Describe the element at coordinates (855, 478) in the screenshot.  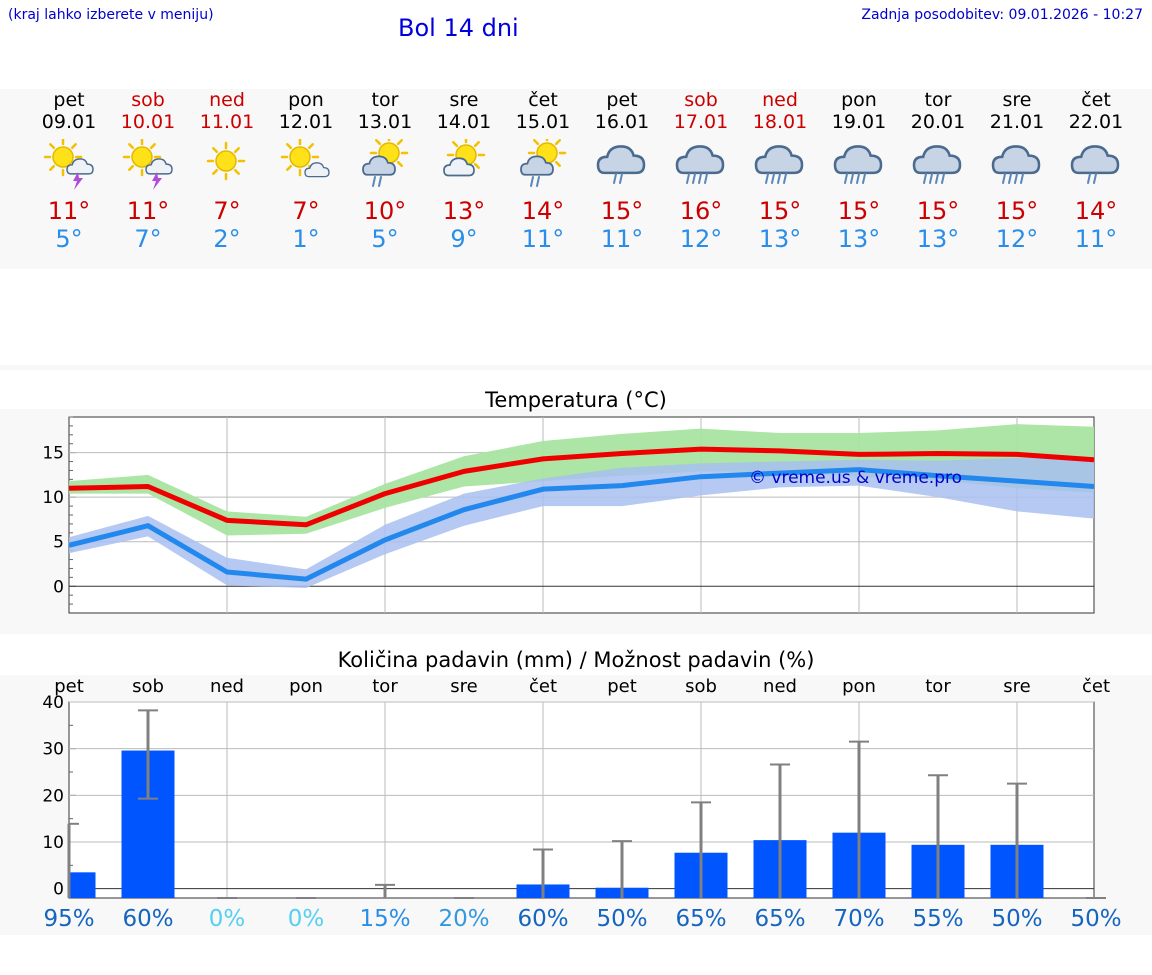
I see `watermark: © vreme.us & vreme.pro` at that location.